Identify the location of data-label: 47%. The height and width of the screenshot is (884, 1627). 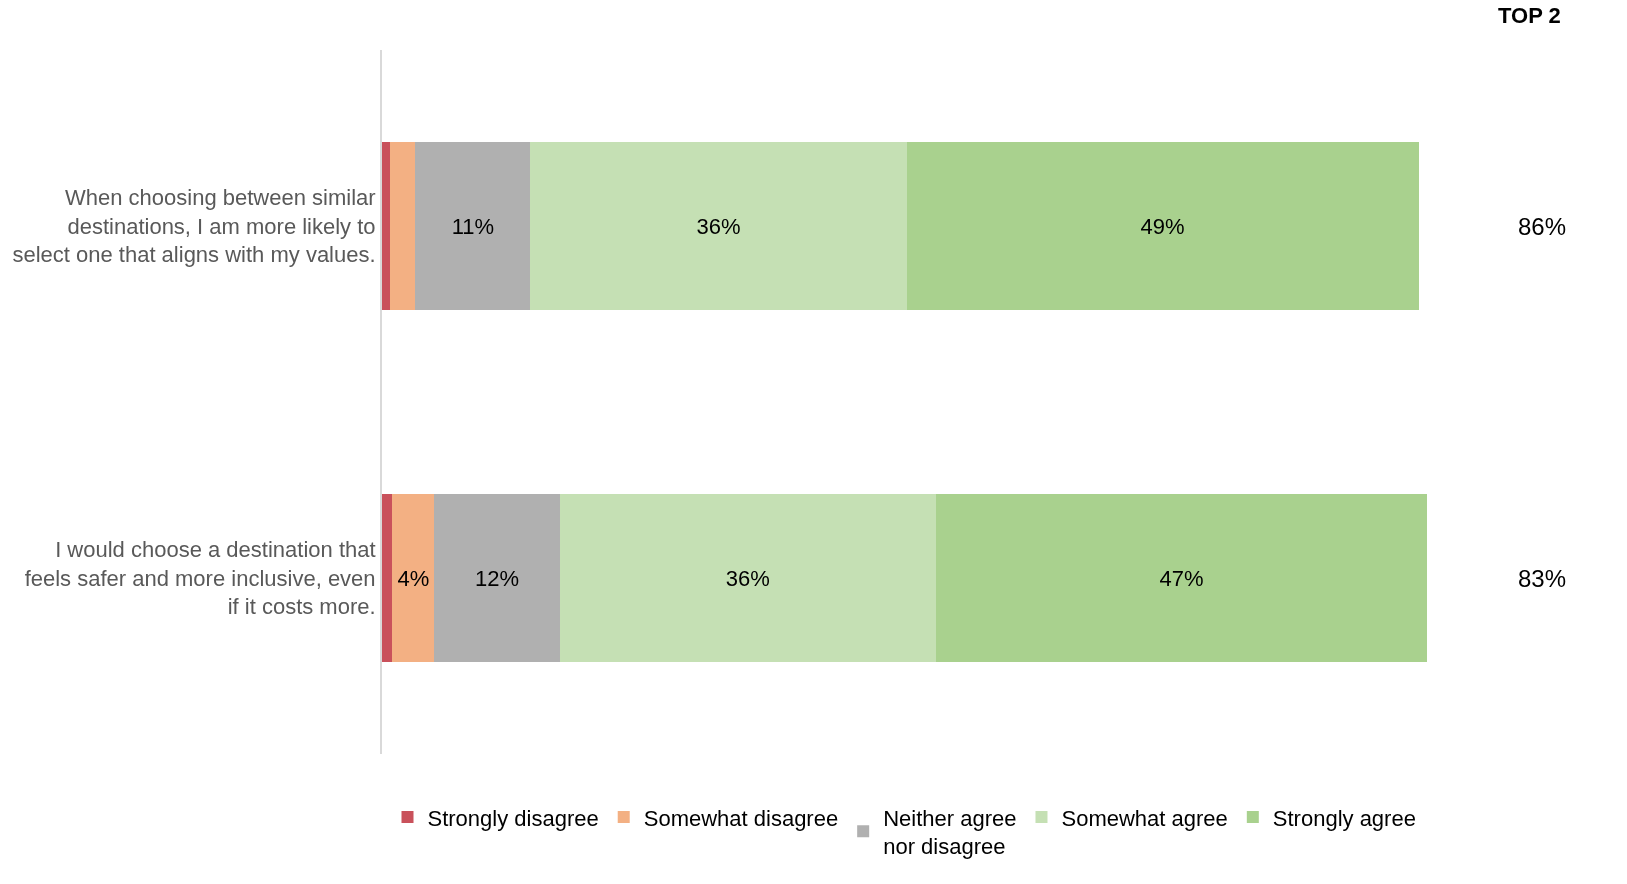
(1181, 578).